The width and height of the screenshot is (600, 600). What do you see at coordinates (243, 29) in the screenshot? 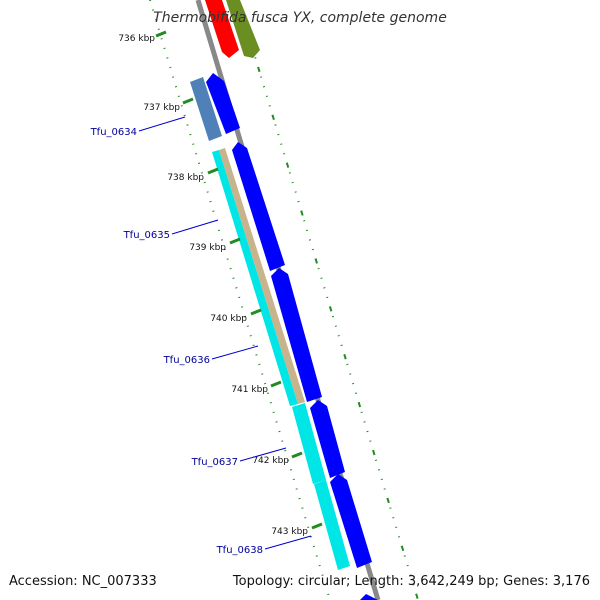
I see `olive-feature` at bounding box center [243, 29].